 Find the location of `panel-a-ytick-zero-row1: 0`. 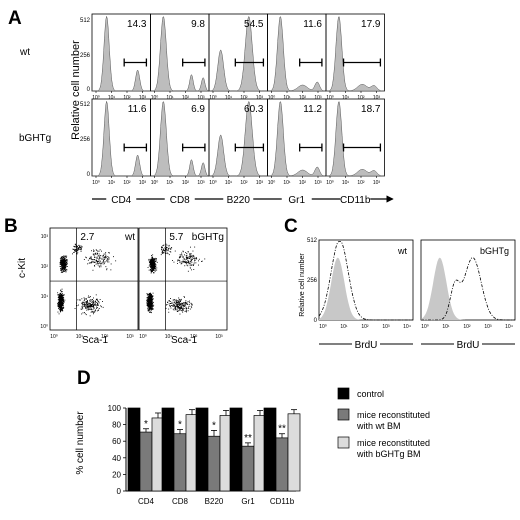

panel-a-ytick-zero-row1: 0 is located at coordinates (89, 90).